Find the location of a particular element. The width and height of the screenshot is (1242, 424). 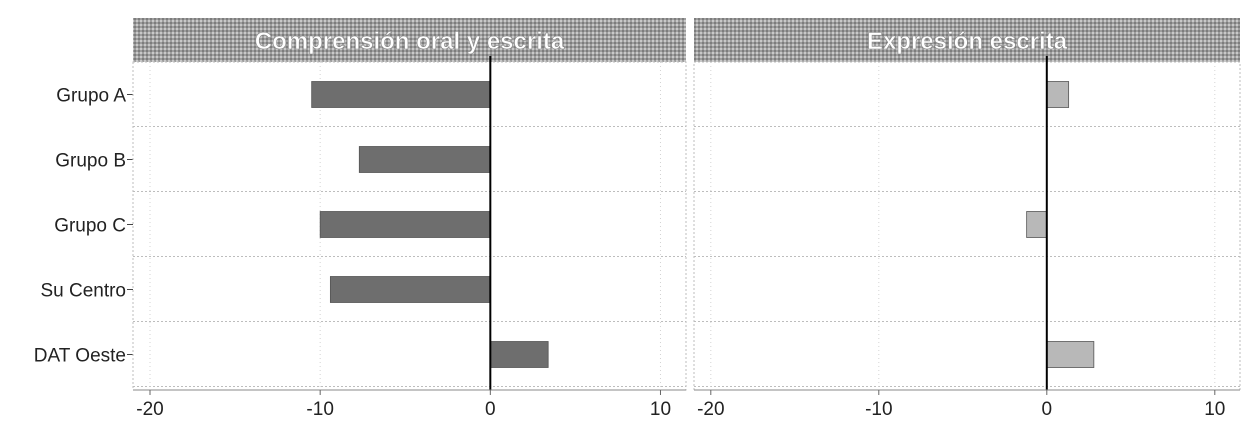

category-label: DAT Oeste is located at coordinates (80, 356).